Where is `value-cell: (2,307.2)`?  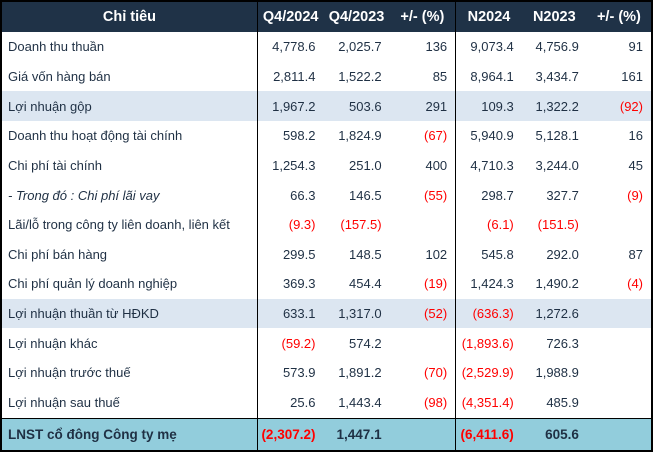 value-cell: (2,307.2) is located at coordinates (290, 434).